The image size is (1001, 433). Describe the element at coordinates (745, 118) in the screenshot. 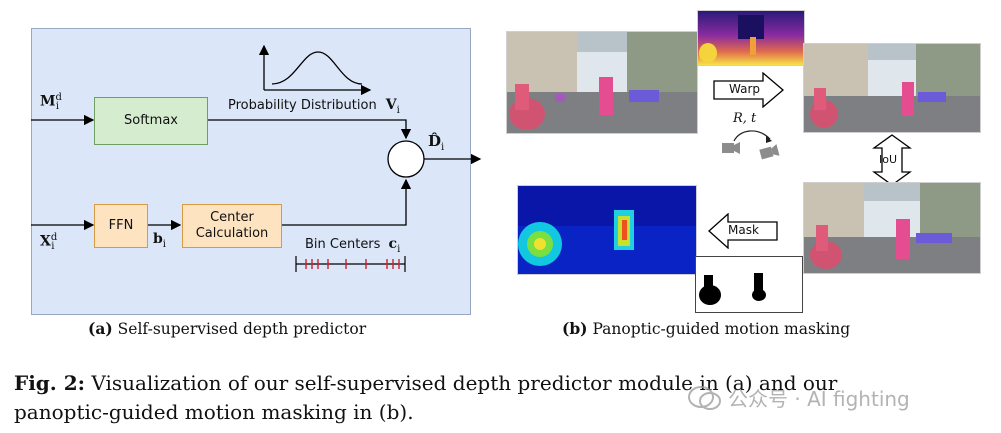

I see `rotation-translation-label: R, t` at that location.